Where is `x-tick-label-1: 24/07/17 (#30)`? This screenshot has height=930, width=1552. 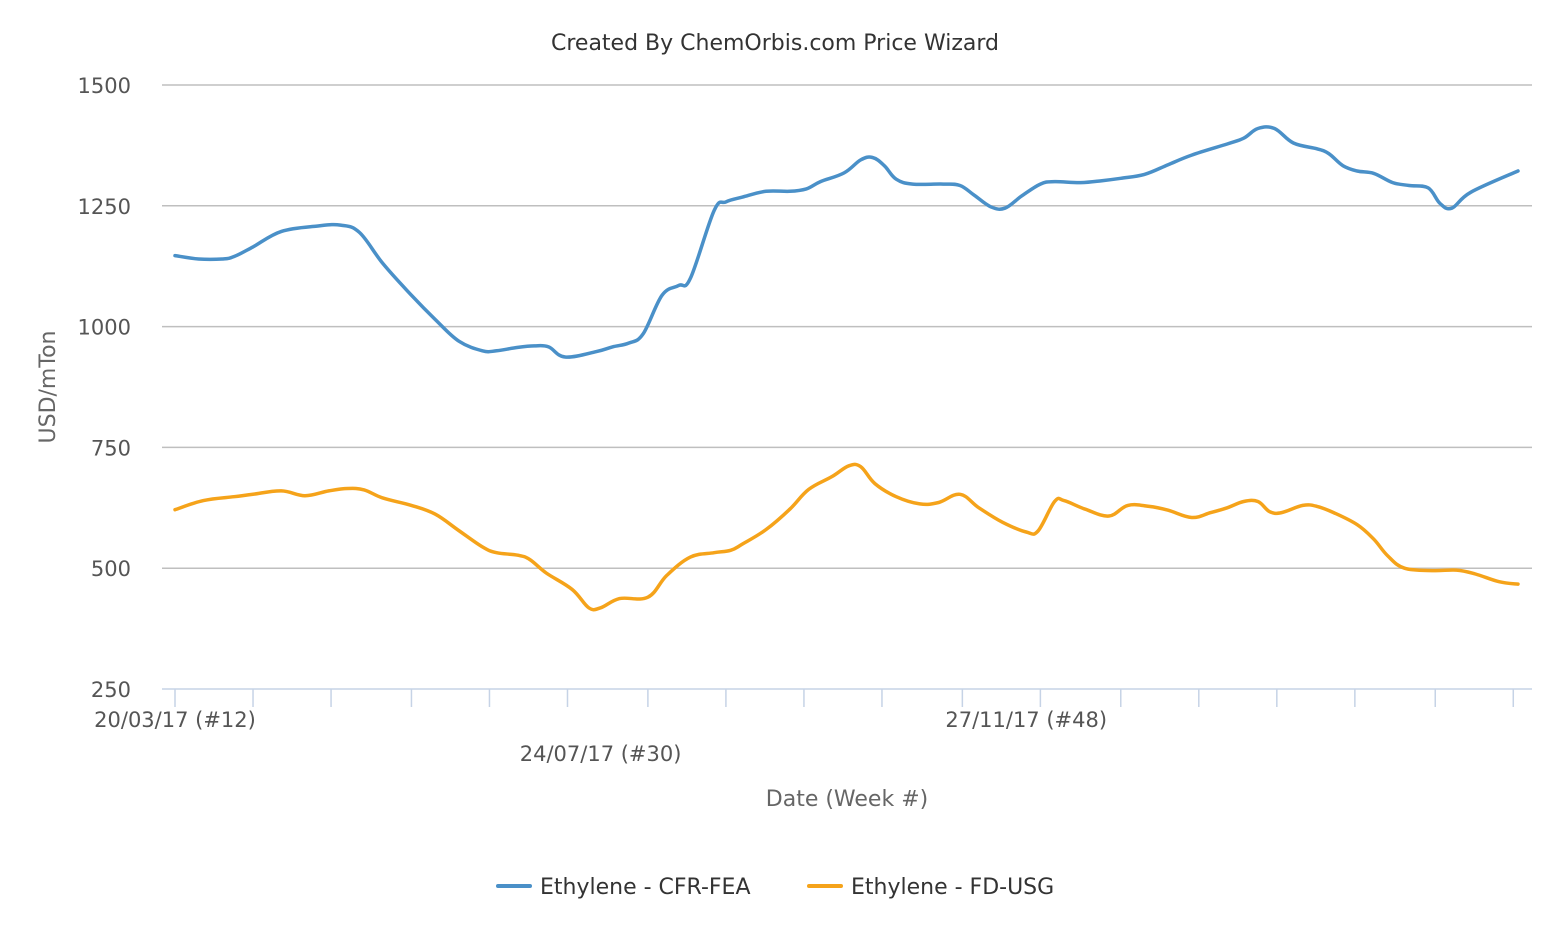
x-tick-label-1: 24/07/17 (#30) is located at coordinates (601, 754).